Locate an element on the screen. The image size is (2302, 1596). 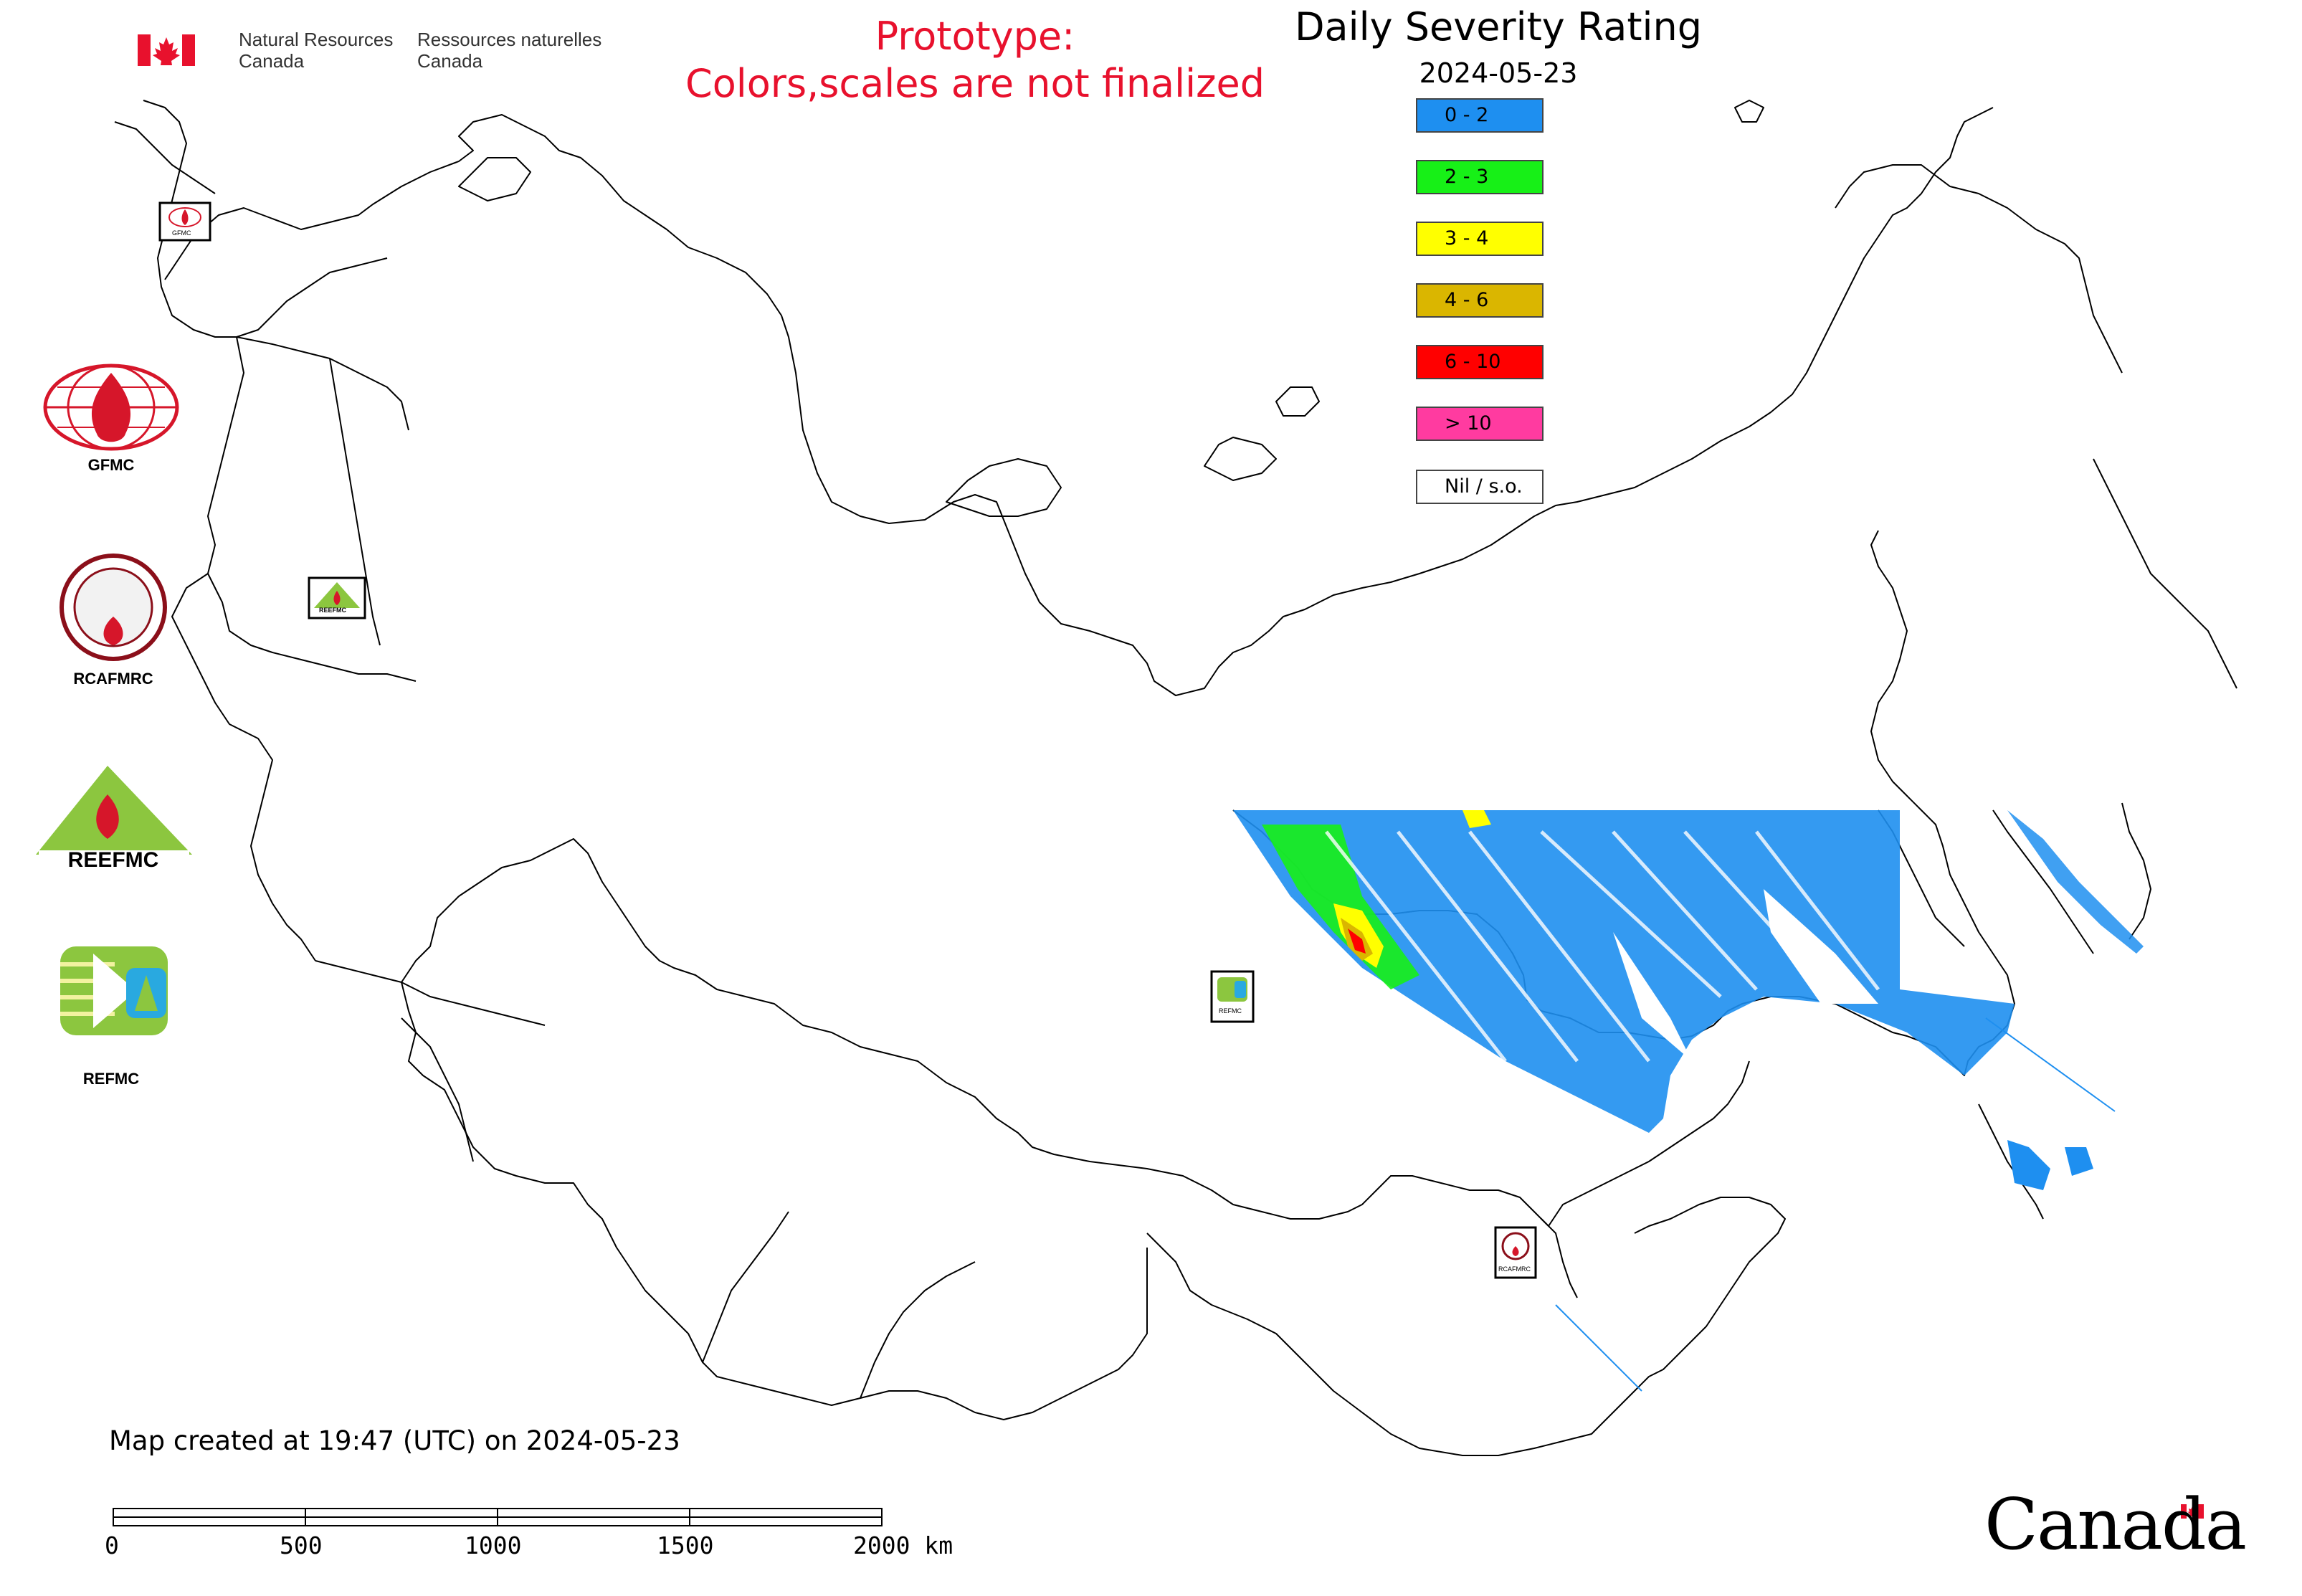
reefmc-marker-label: REEFMC is located at coordinates (332, 610).